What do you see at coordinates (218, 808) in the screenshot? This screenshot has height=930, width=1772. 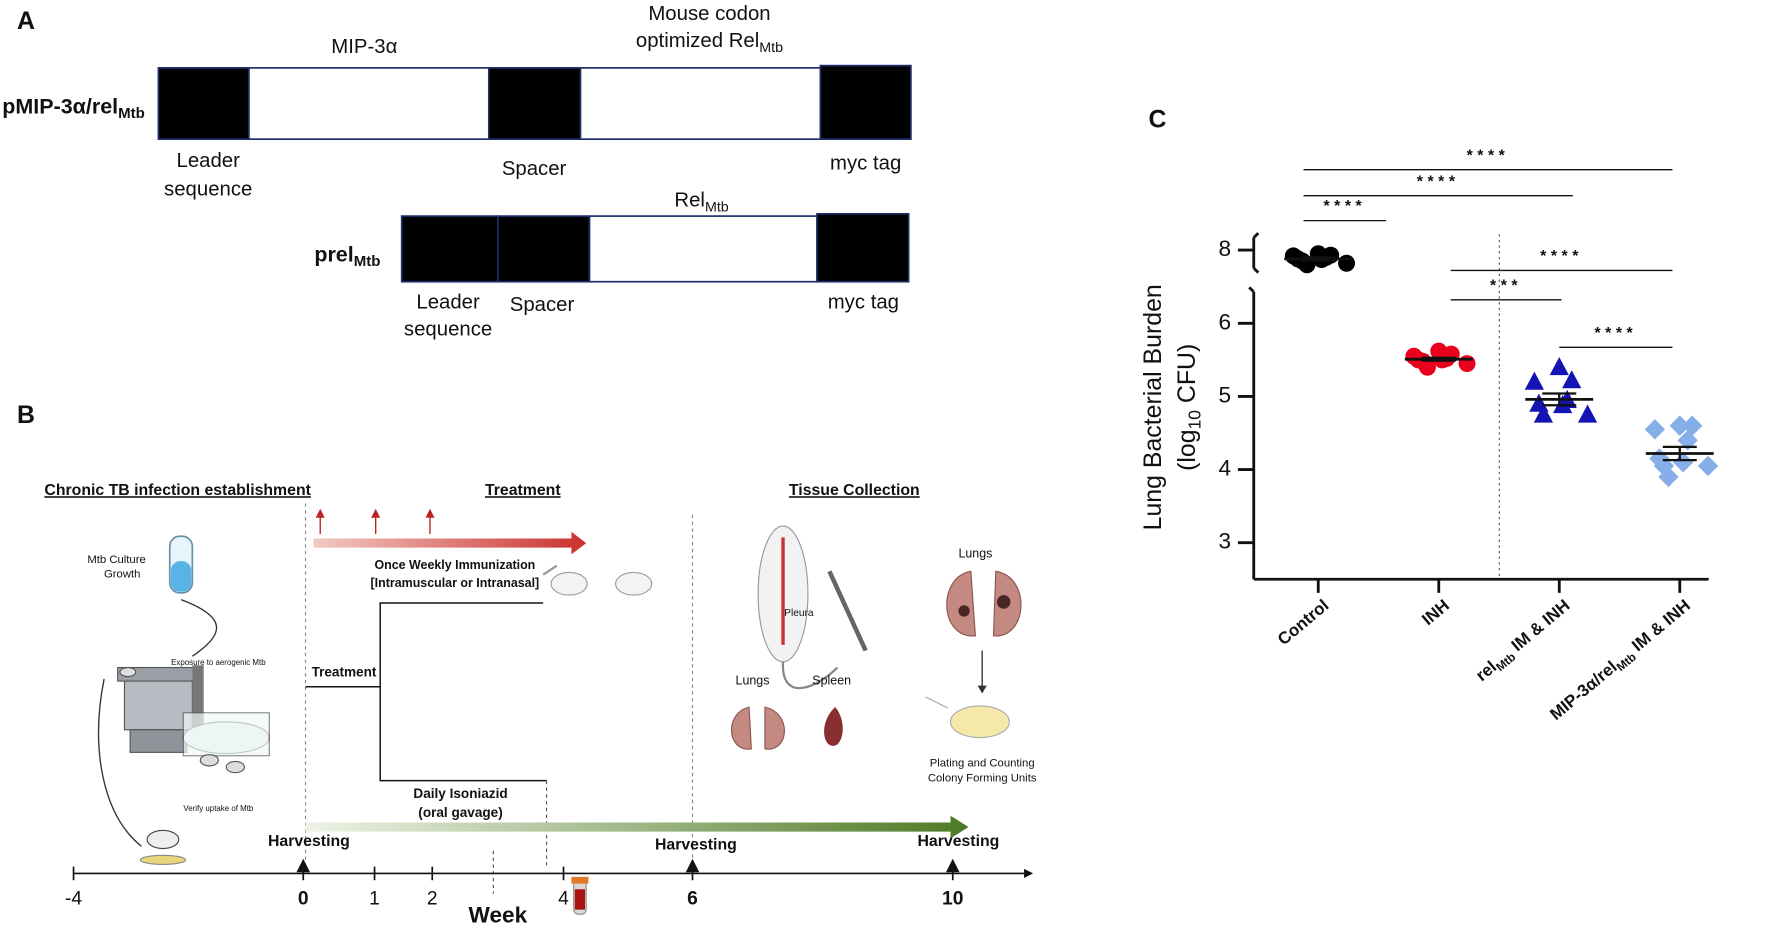 I see `step-label: Verify uptake of Mtb` at bounding box center [218, 808].